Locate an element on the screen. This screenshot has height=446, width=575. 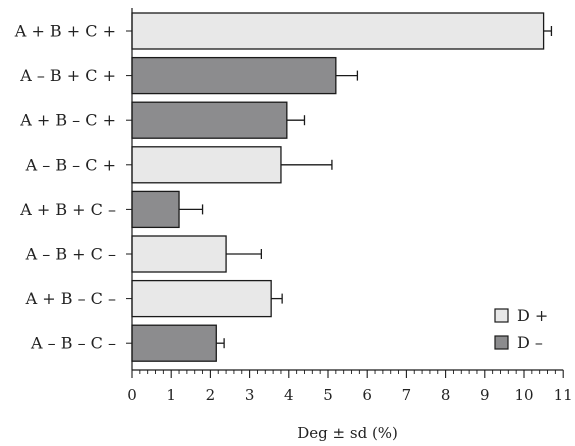
x-tick-label: 7 is located at coordinates (407, 395).